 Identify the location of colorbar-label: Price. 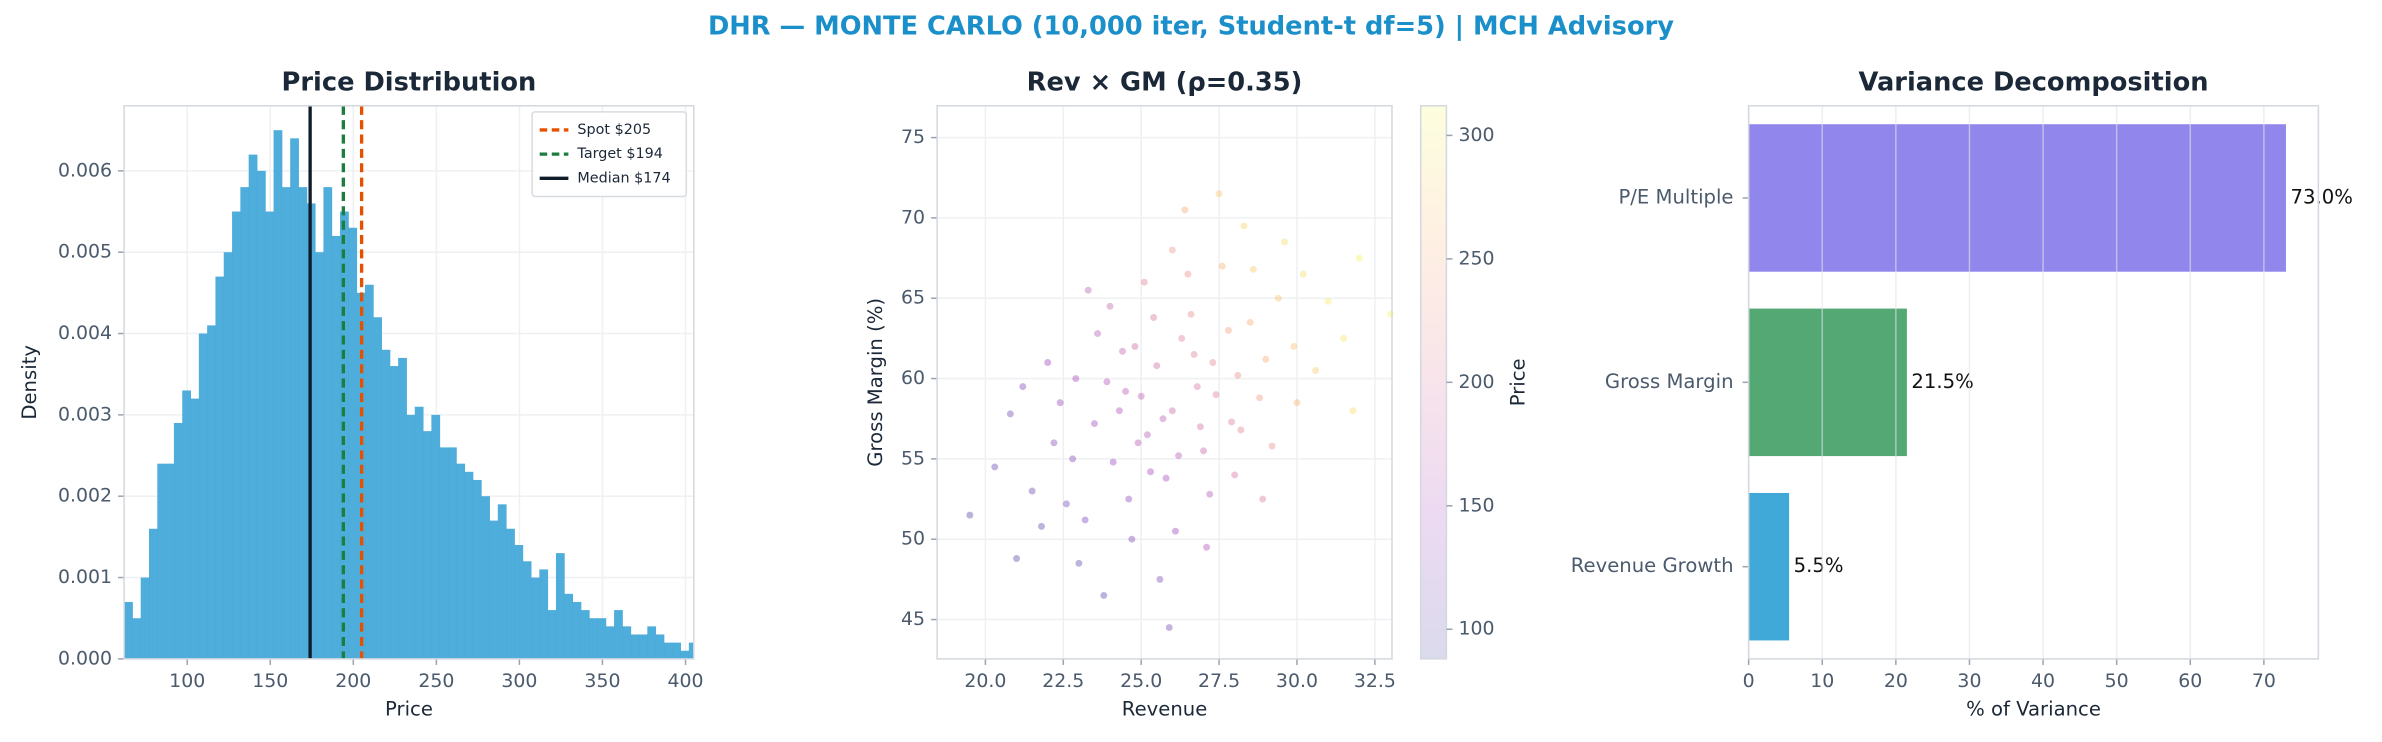
(1517, 382).